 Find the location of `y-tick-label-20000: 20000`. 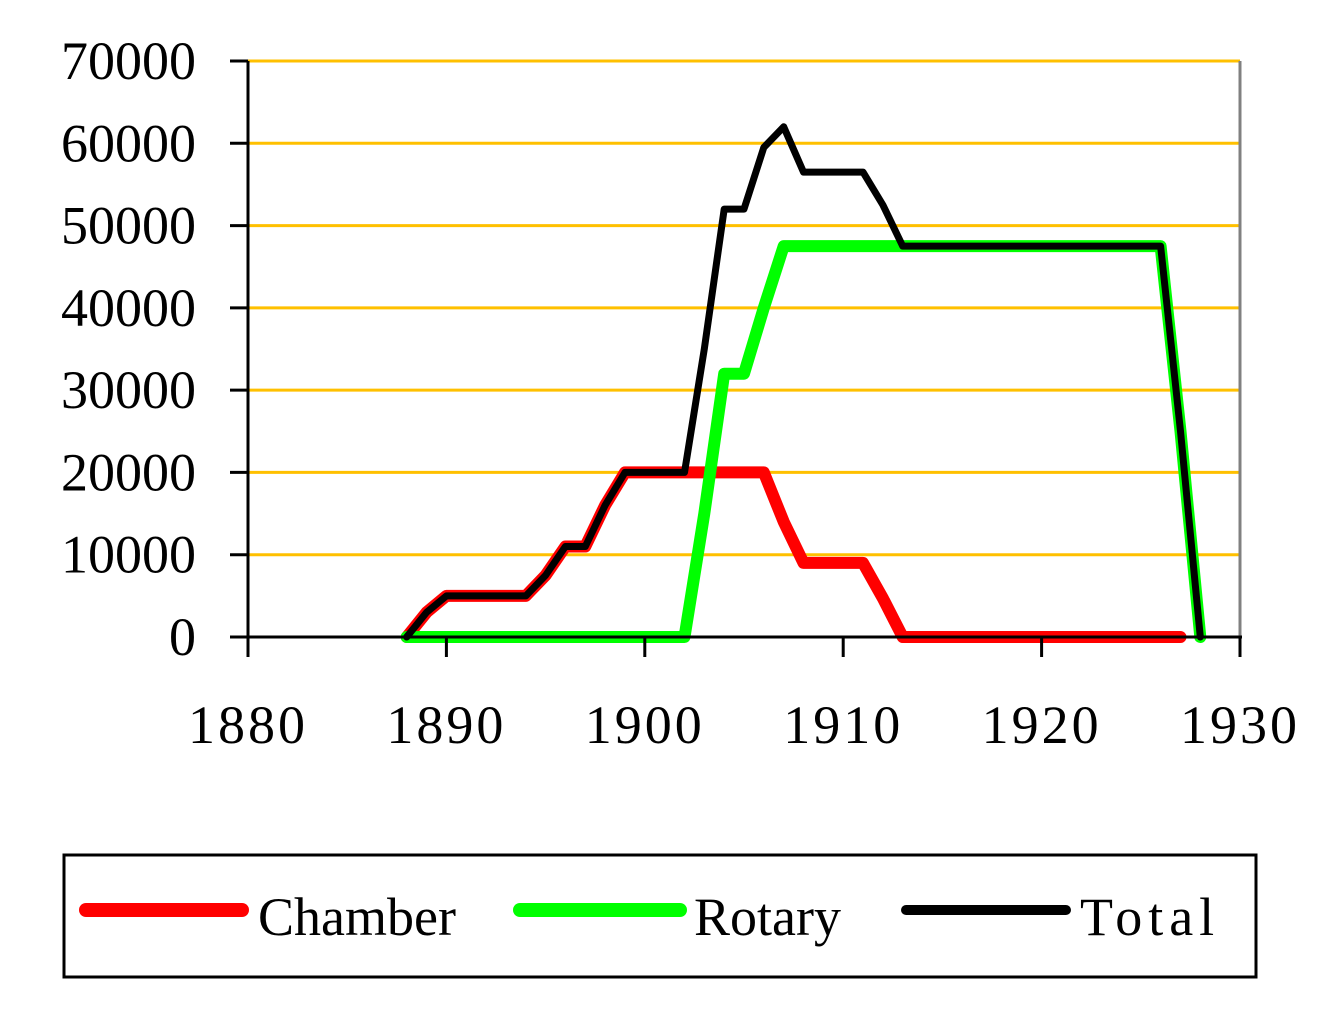

y-tick-label-20000: 20000 is located at coordinates (128, 472).